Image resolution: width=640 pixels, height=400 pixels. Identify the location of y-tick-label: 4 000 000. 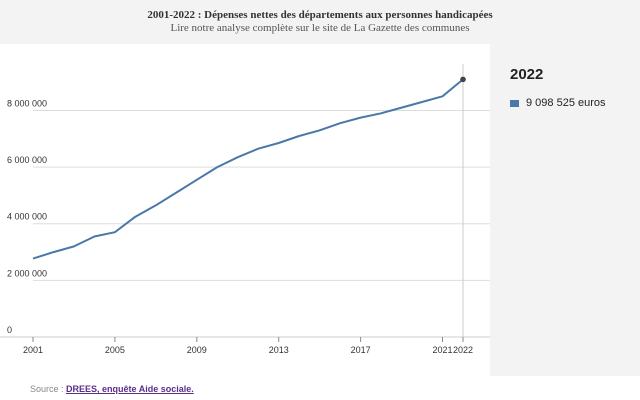
(27, 217).